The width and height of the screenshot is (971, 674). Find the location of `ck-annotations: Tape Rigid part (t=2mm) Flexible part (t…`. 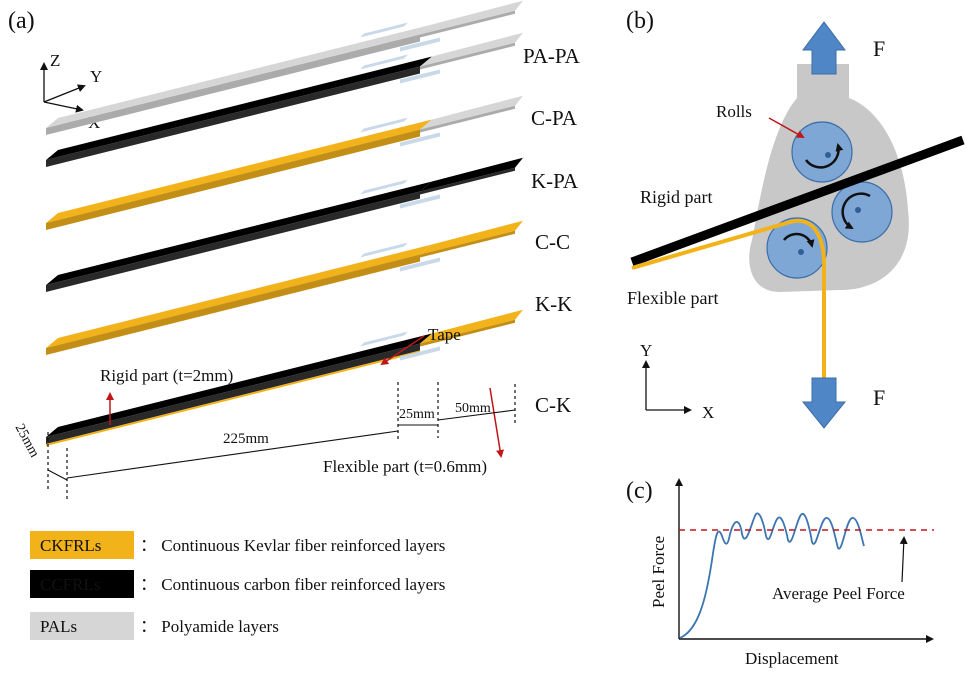

ck-annotations: Tape Rigid part (t=2mm) Flexible part (t… is located at coordinates (264, 412).